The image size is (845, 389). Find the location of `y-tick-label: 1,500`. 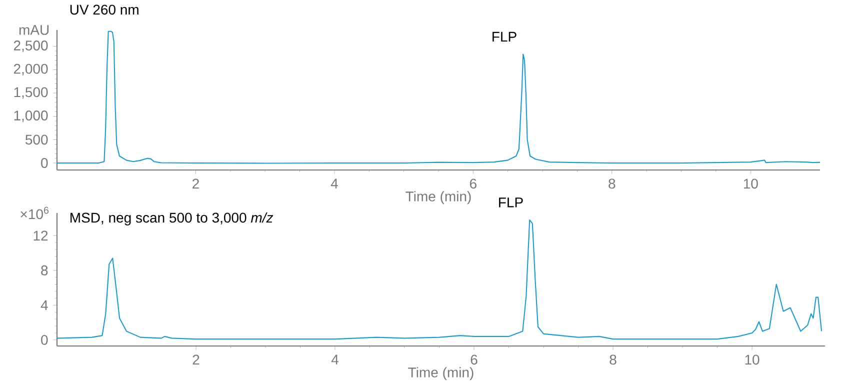

y-tick-label: 1,500 is located at coordinates (31, 93).